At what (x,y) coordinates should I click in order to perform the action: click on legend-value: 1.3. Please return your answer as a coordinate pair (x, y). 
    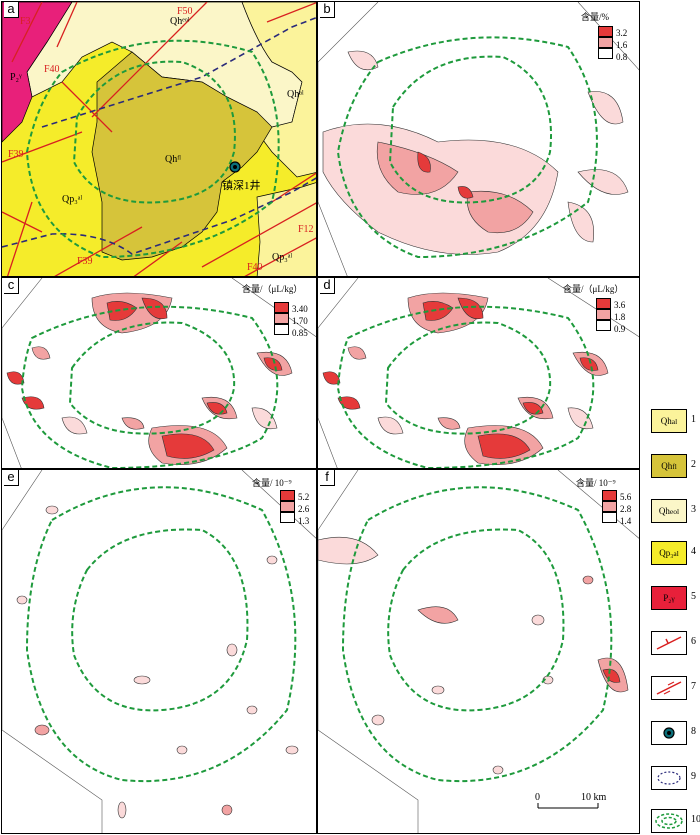
    Looking at the image, I should click on (304, 521).